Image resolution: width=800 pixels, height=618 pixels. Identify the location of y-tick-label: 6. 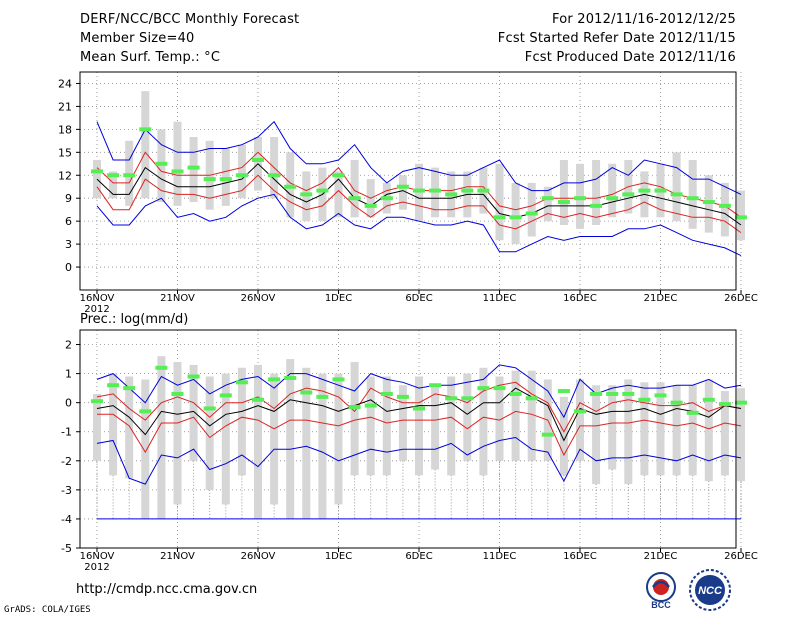
(68, 221).